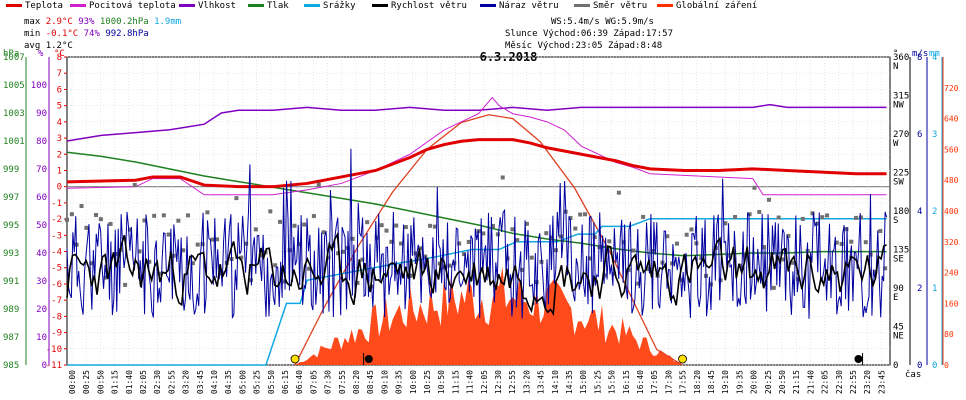  What do you see at coordinates (951, 149) in the screenshot?
I see `rad-tick-label: 560` at bounding box center [951, 149].